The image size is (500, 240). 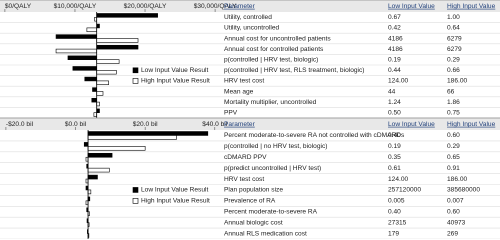 I want to click on parameter-label: cDMARD PPV, so click(x=245, y=157).